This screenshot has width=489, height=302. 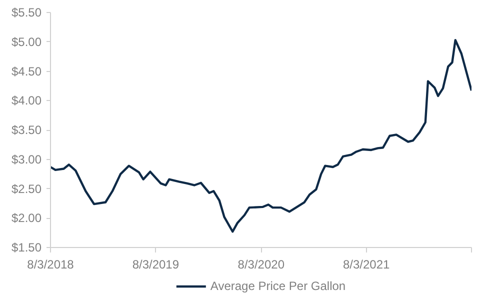 What do you see at coordinates (26, 189) in the screenshot?
I see `y-tick-label: $2.50` at bounding box center [26, 189].